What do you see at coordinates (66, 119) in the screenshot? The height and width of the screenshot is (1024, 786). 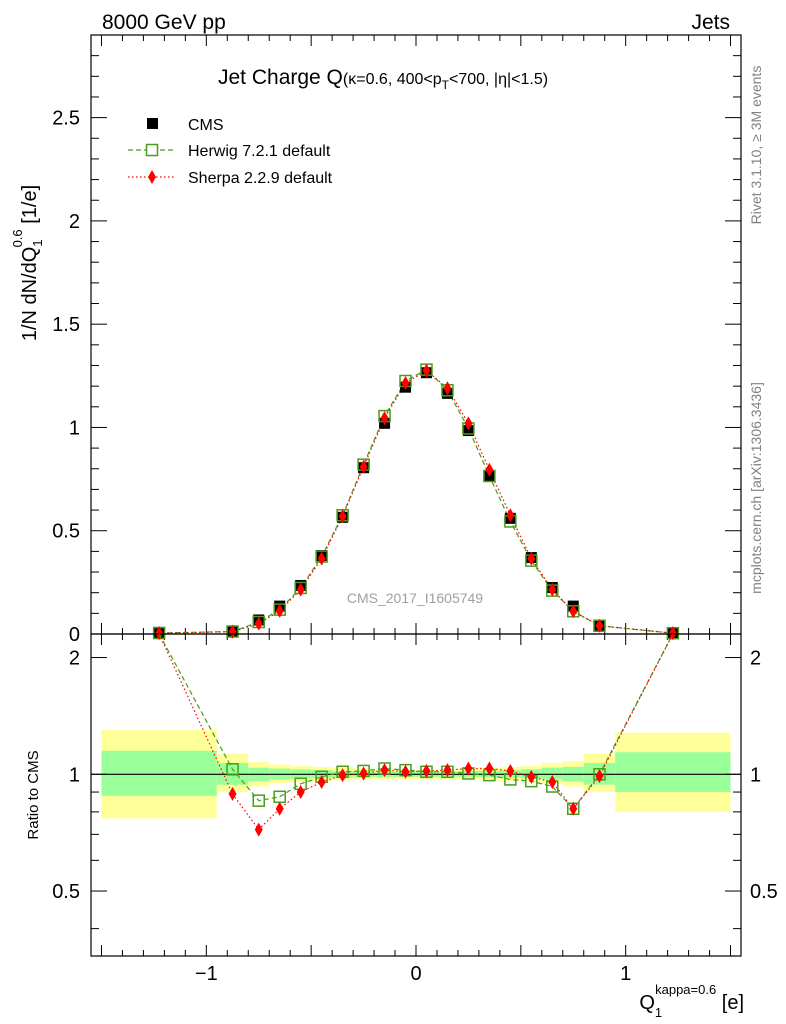 I see `main-y-tick-label: 2.5` at bounding box center [66, 119].